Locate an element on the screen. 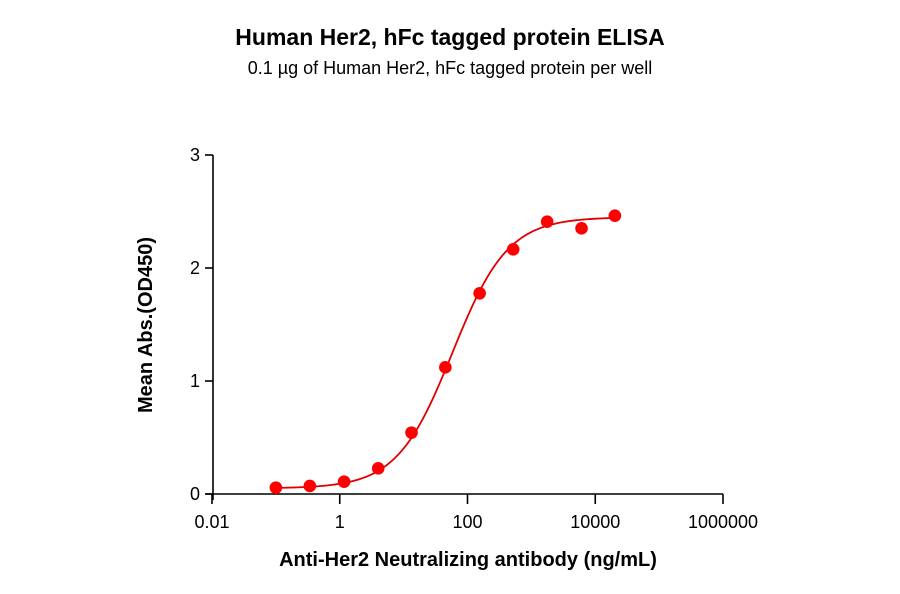 Image resolution: width=900 pixels, height=594 pixels. x-tick-label: 1000000 is located at coordinates (723, 522).